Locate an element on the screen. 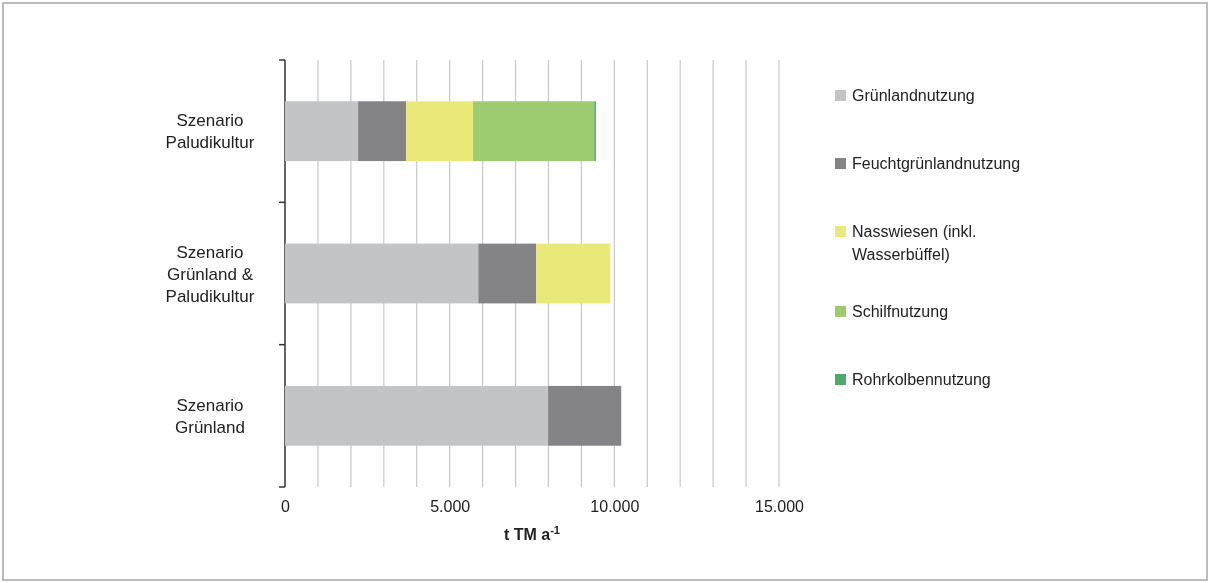 The image size is (1210, 583). x-tick-label: 10.000 is located at coordinates (615, 507).